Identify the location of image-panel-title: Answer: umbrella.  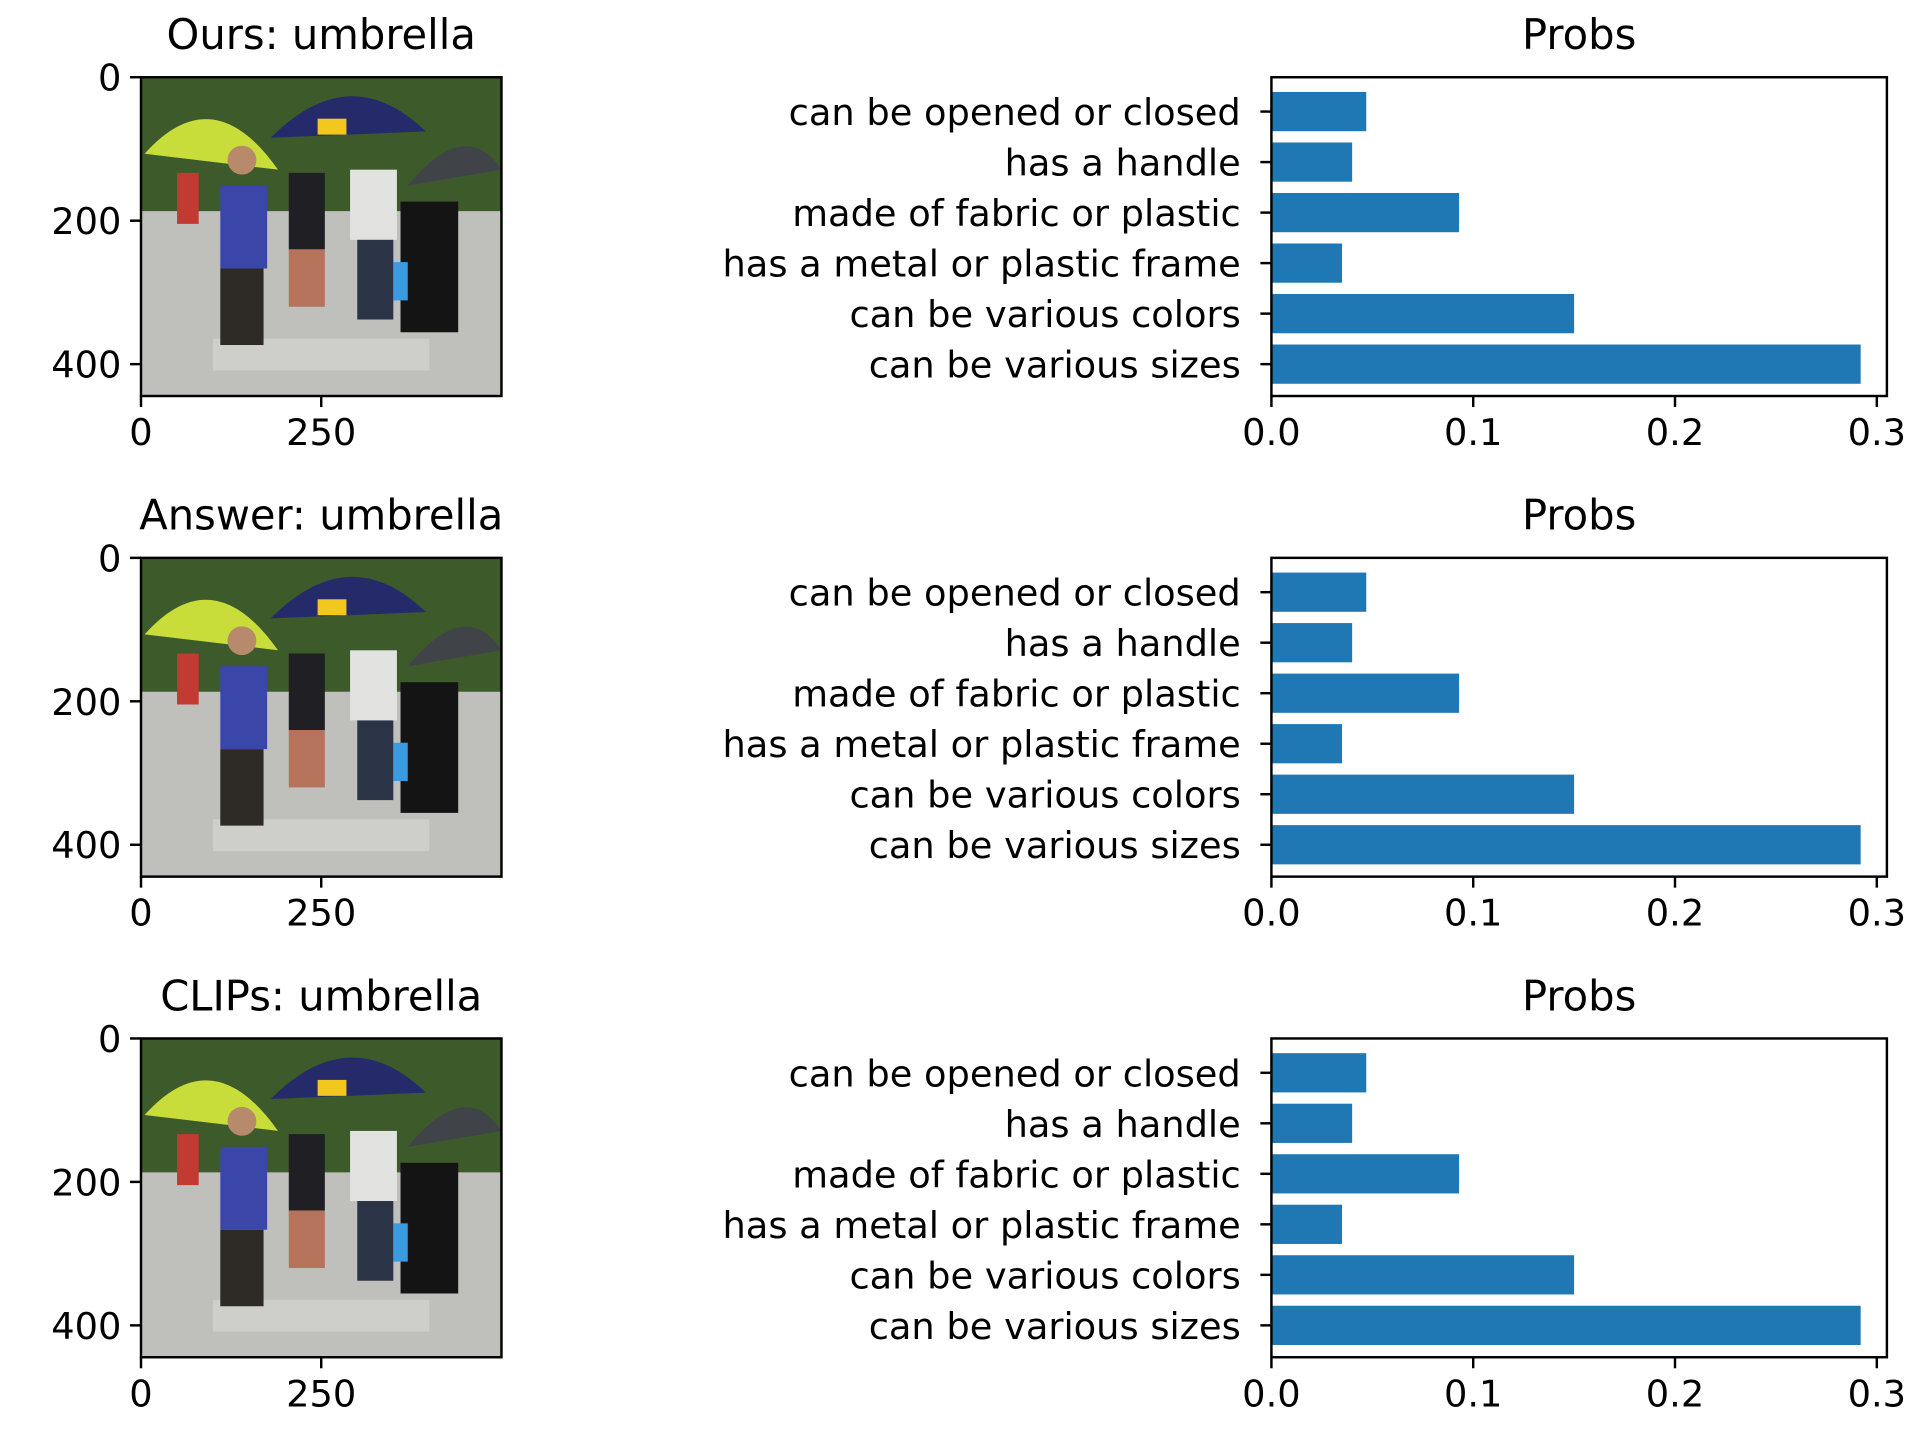
(321, 515).